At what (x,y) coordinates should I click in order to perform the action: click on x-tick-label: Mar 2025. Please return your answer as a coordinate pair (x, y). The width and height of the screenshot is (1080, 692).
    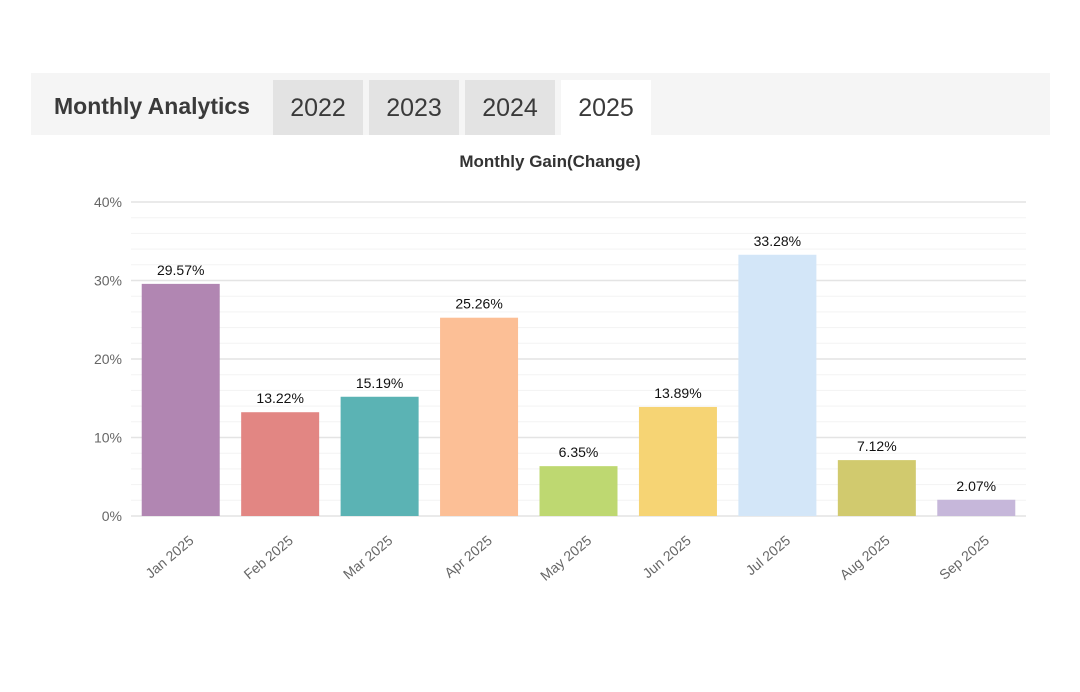
    Looking at the image, I should click on (368, 557).